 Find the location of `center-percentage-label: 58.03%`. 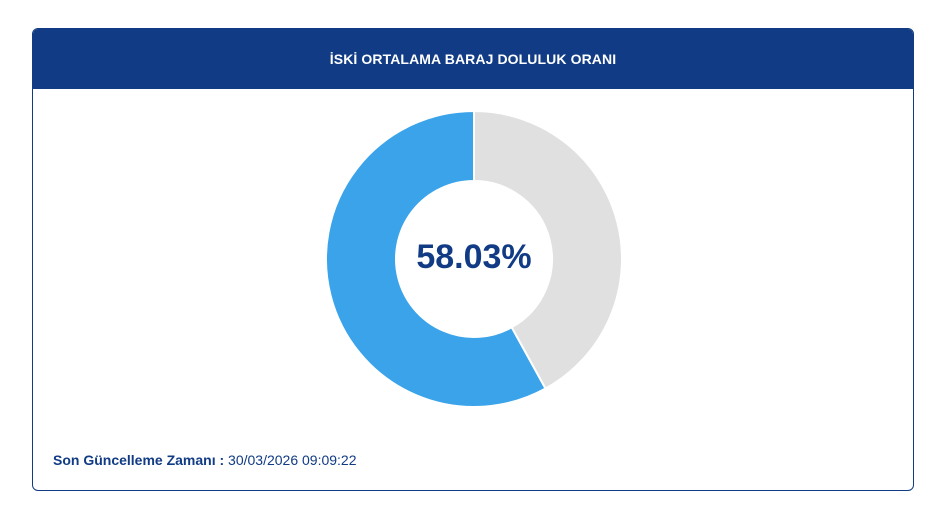

center-percentage-label: 58.03% is located at coordinates (473, 257).